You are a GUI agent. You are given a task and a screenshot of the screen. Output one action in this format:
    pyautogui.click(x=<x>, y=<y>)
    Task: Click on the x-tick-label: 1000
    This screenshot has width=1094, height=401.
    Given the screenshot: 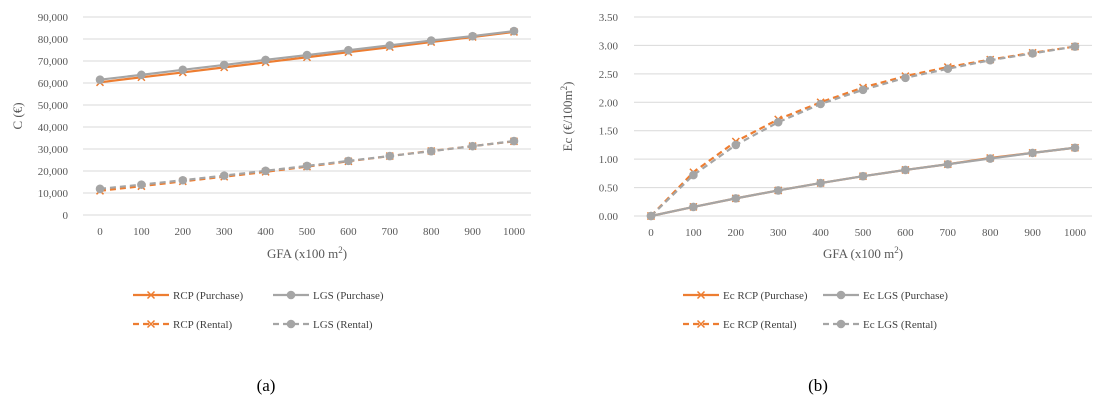 What is the action you would take?
    pyautogui.click(x=514, y=232)
    